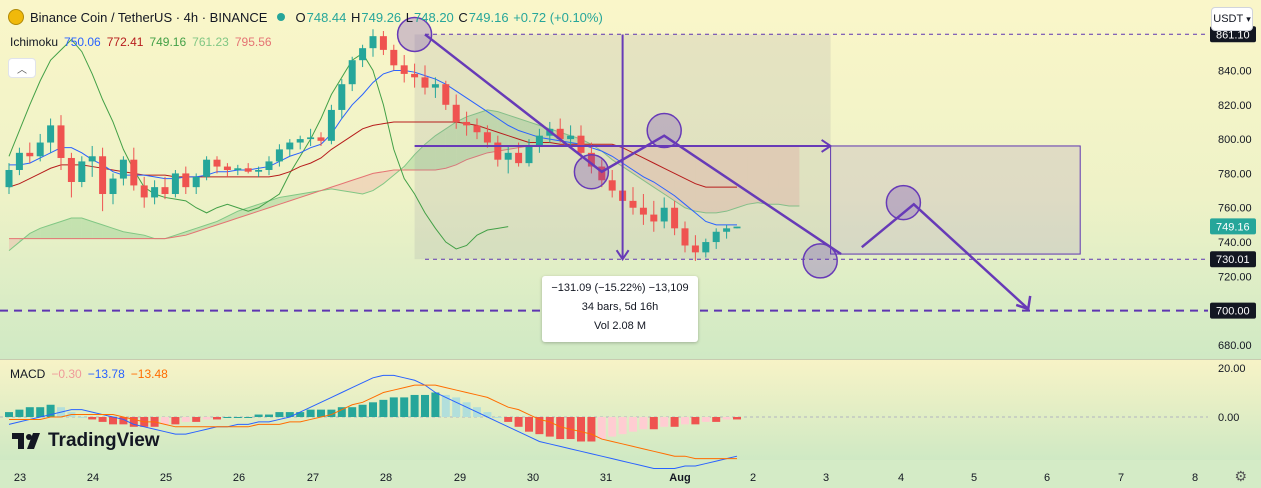  What do you see at coordinates (86, 441) in the screenshot?
I see `tradingview-logo: TradingView` at bounding box center [86, 441].